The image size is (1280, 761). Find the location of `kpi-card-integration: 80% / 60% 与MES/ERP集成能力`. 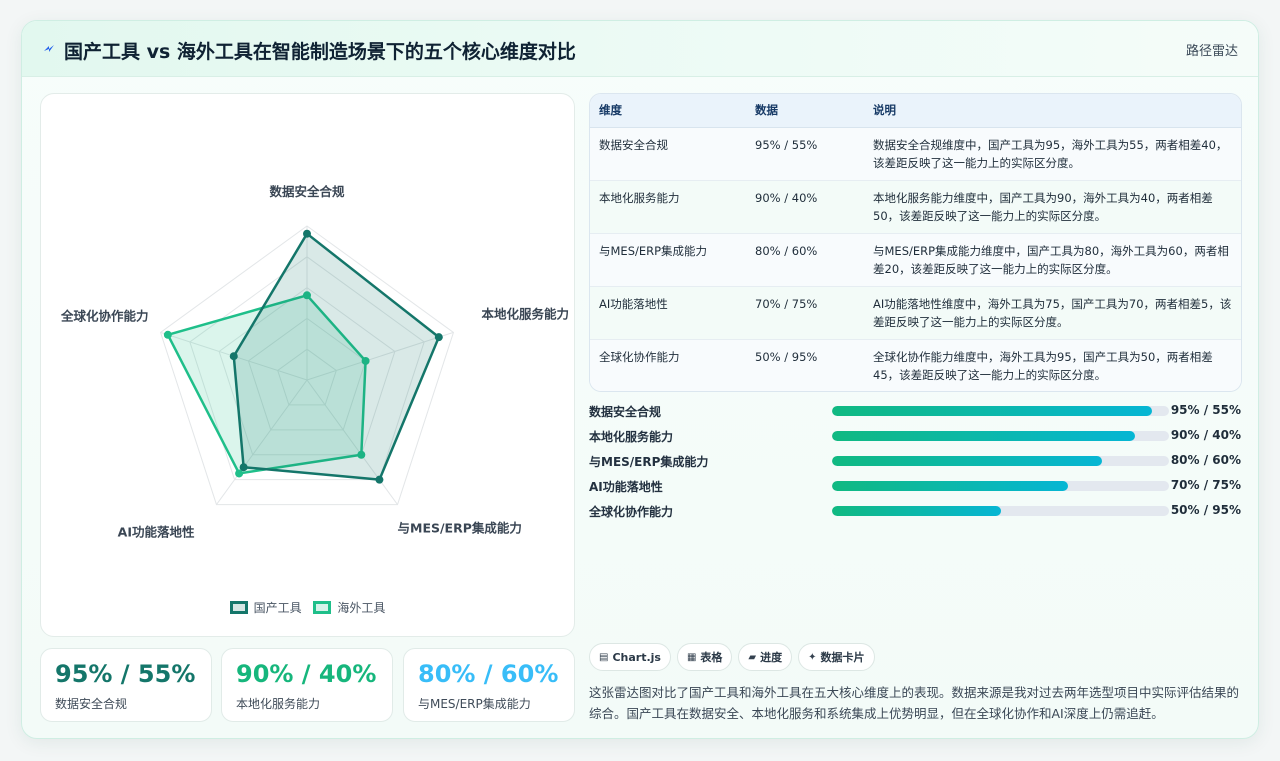

kpi-card-integration: 80% / 60% 与MES/ERP集成能力 is located at coordinates (489, 685).